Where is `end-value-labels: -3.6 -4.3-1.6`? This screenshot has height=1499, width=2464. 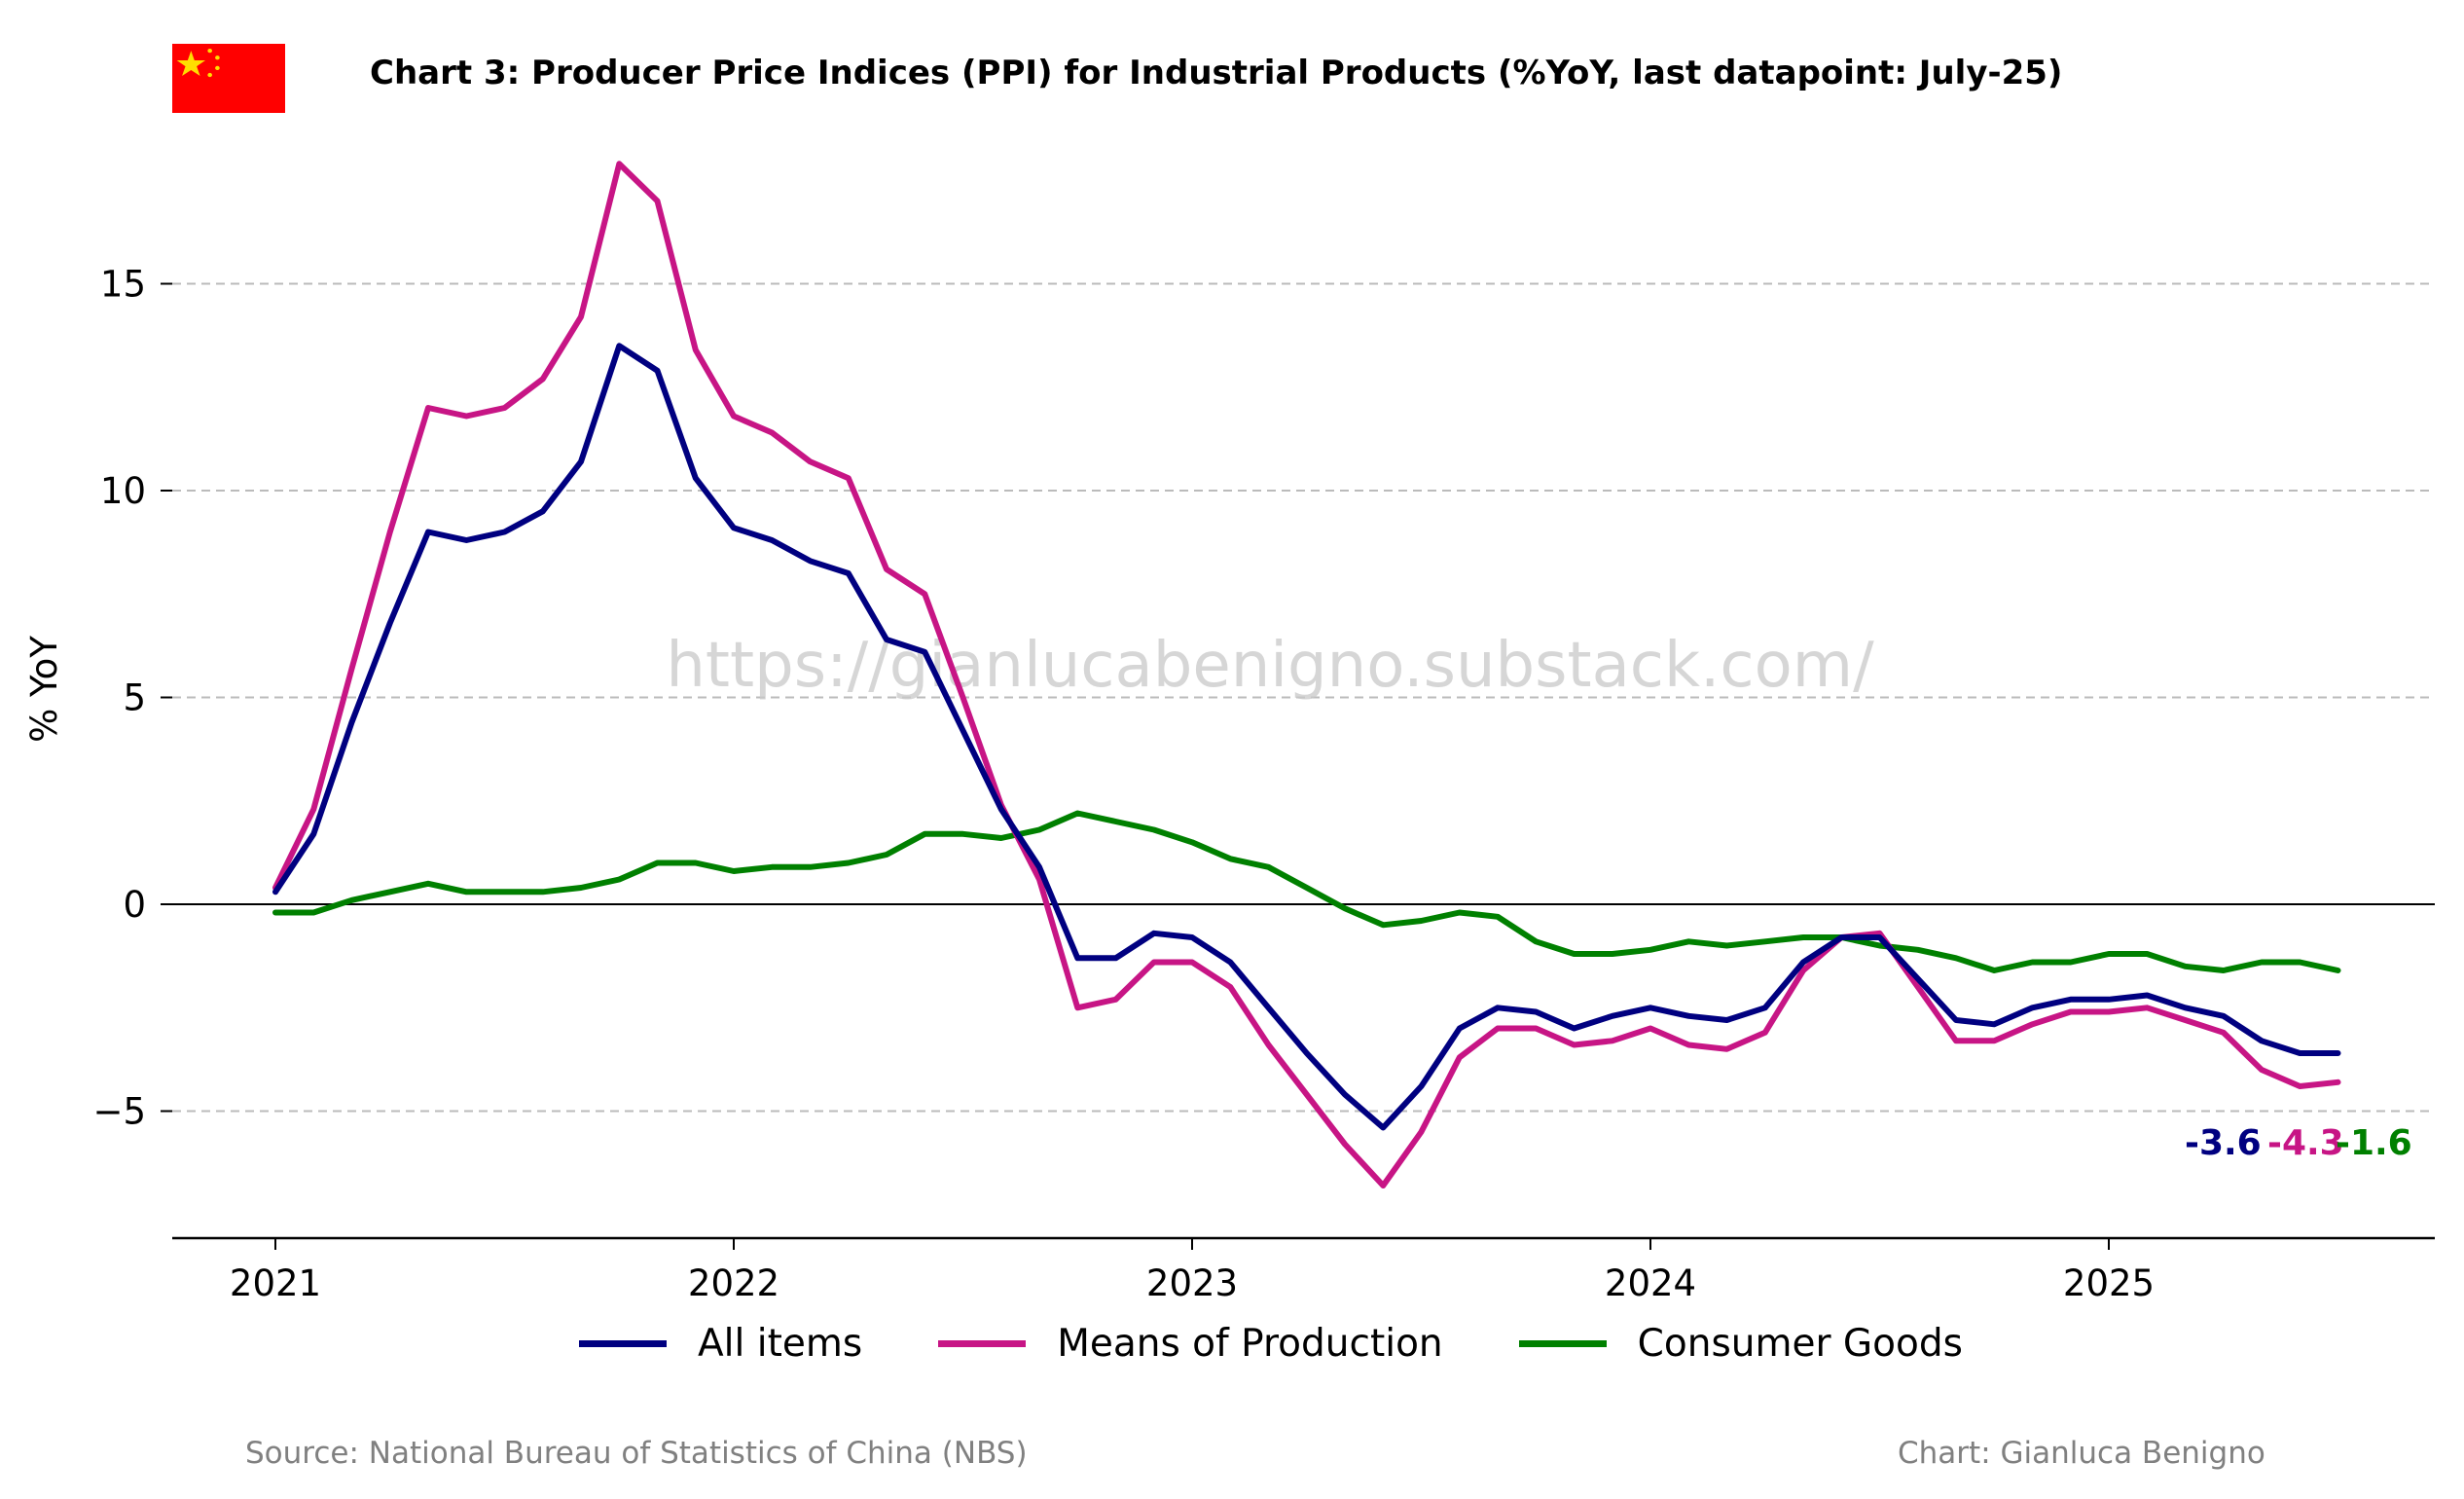 end-value-labels: -3.6 -4.3-1.6 is located at coordinates (2298, 1143).